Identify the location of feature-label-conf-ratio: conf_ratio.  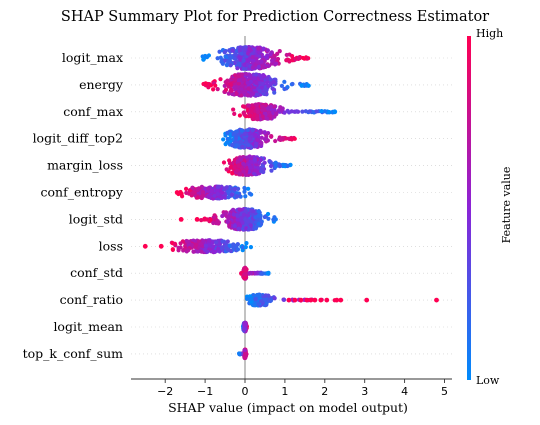
(91, 299).